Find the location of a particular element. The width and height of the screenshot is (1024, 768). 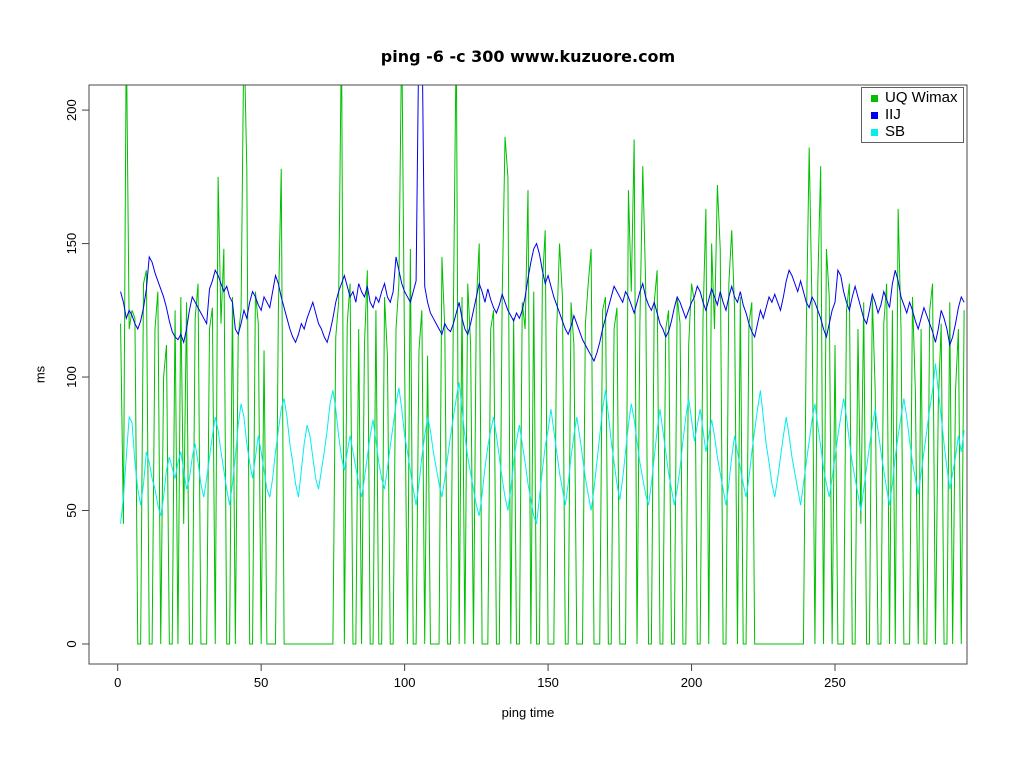

x-tick-label: 250 is located at coordinates (835, 682).